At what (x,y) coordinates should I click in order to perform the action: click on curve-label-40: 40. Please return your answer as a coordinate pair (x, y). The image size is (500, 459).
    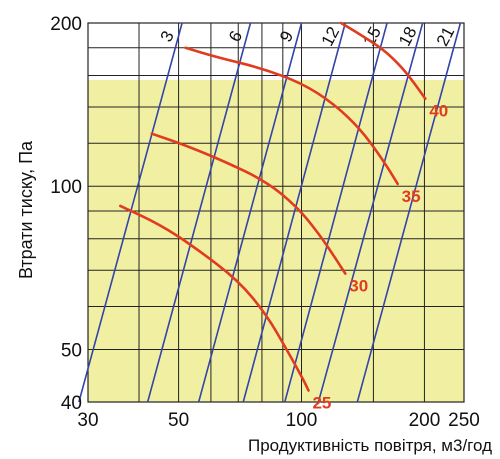
    Looking at the image, I should click on (438, 111).